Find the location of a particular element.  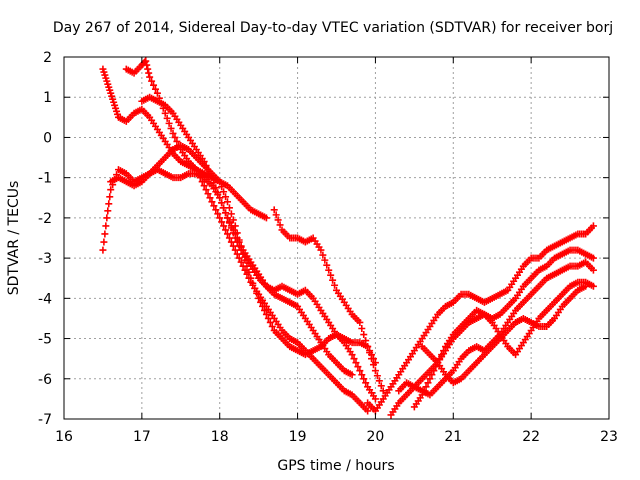

y-tick-label: 0 is located at coordinates (47, 138).